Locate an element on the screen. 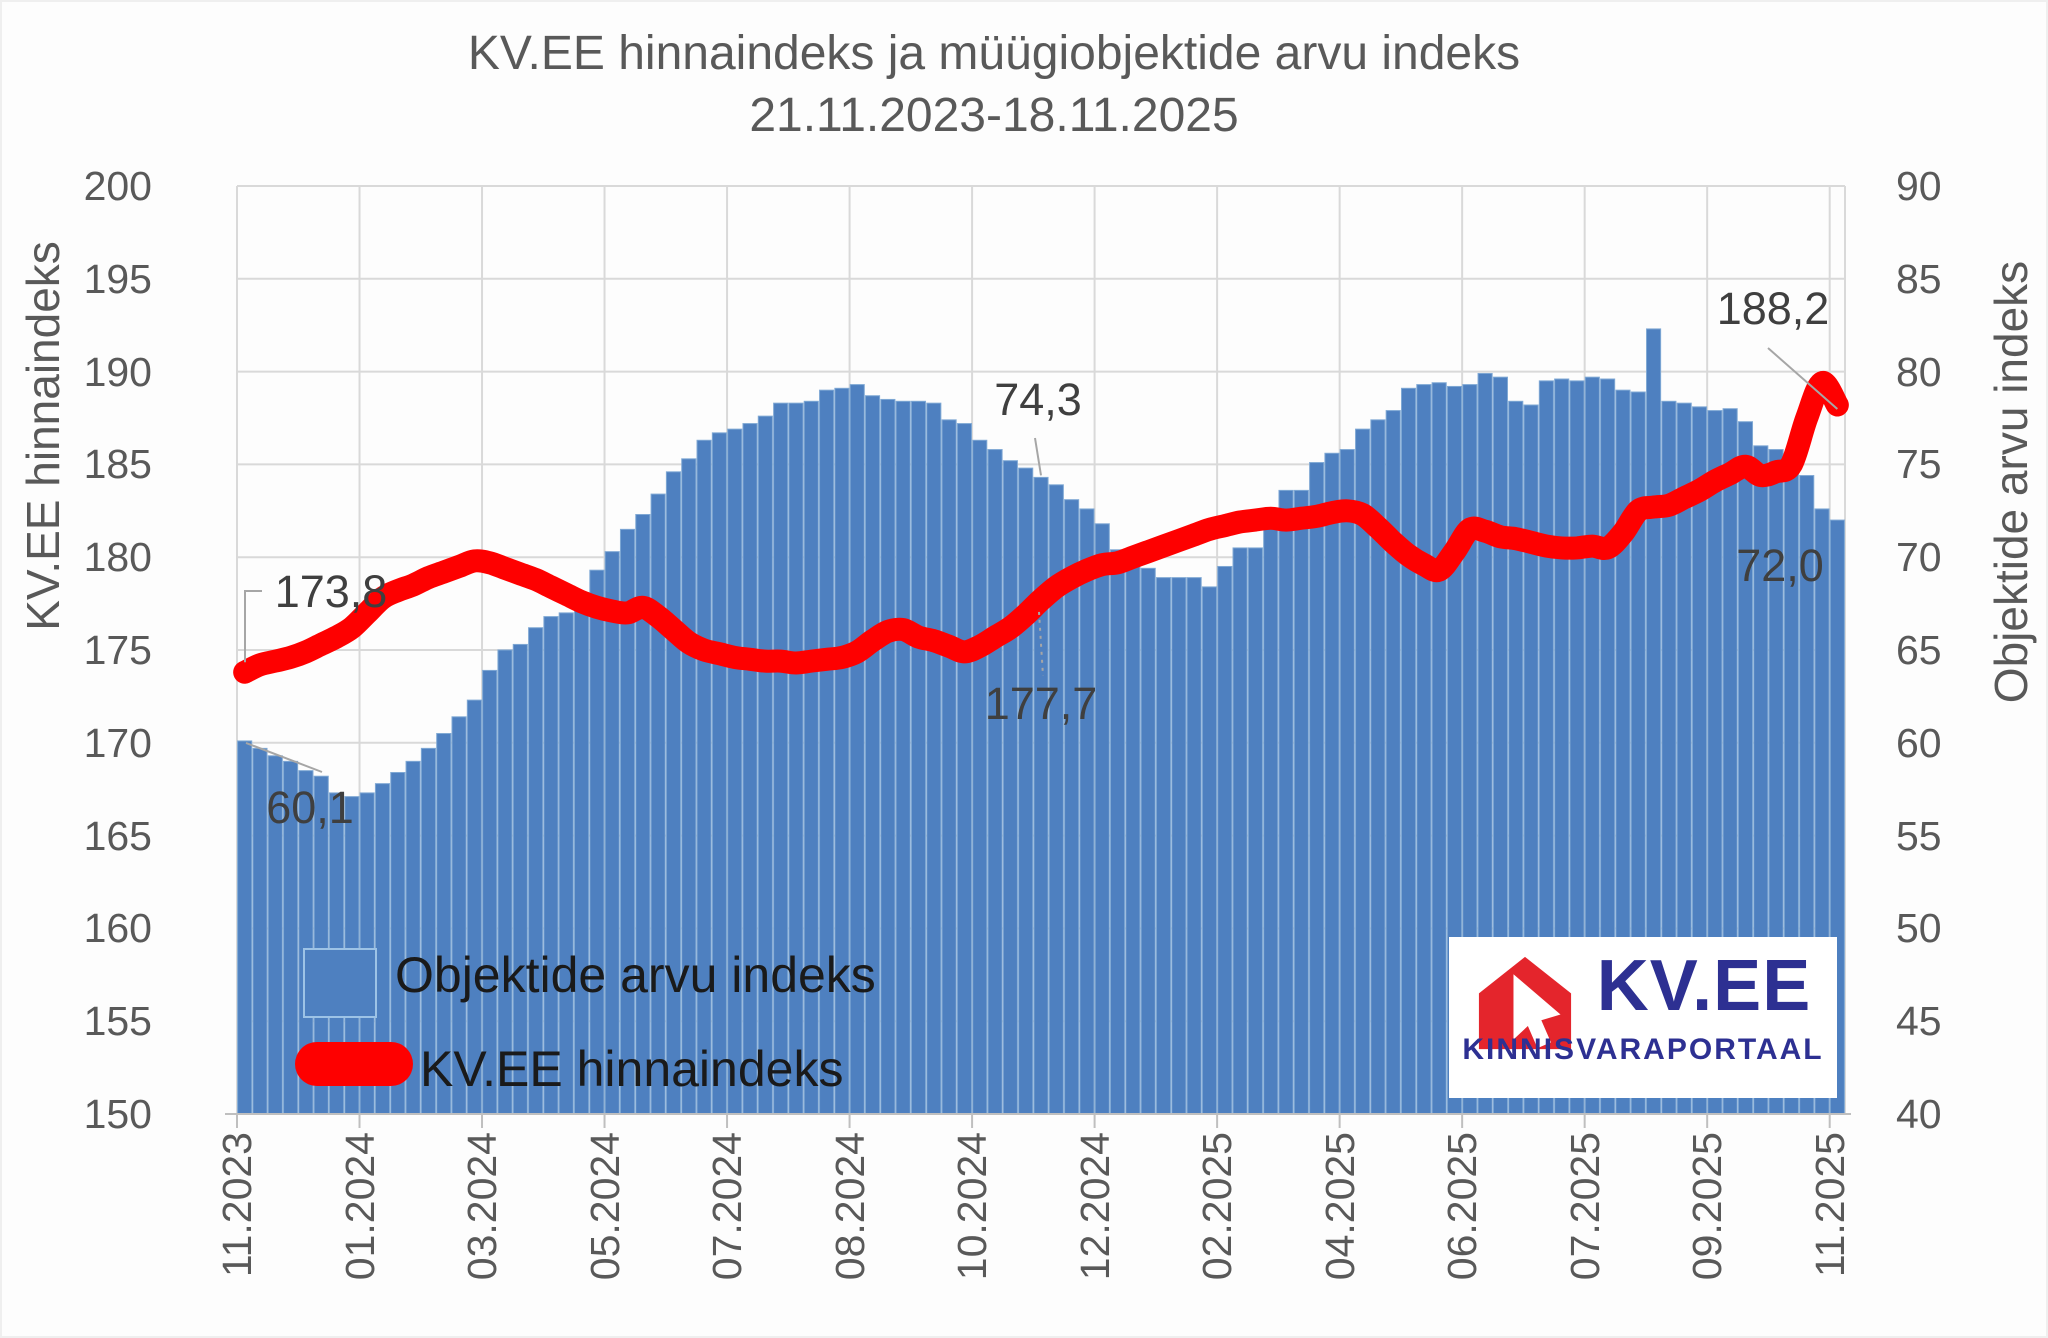 The height and width of the screenshot is (1338, 2048). y-right-tick-label: 75 is located at coordinates (1919, 464).